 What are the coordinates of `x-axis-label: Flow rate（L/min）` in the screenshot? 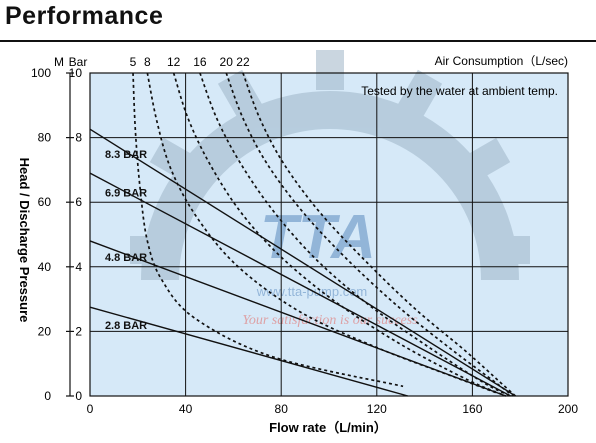 It's located at (328, 427).